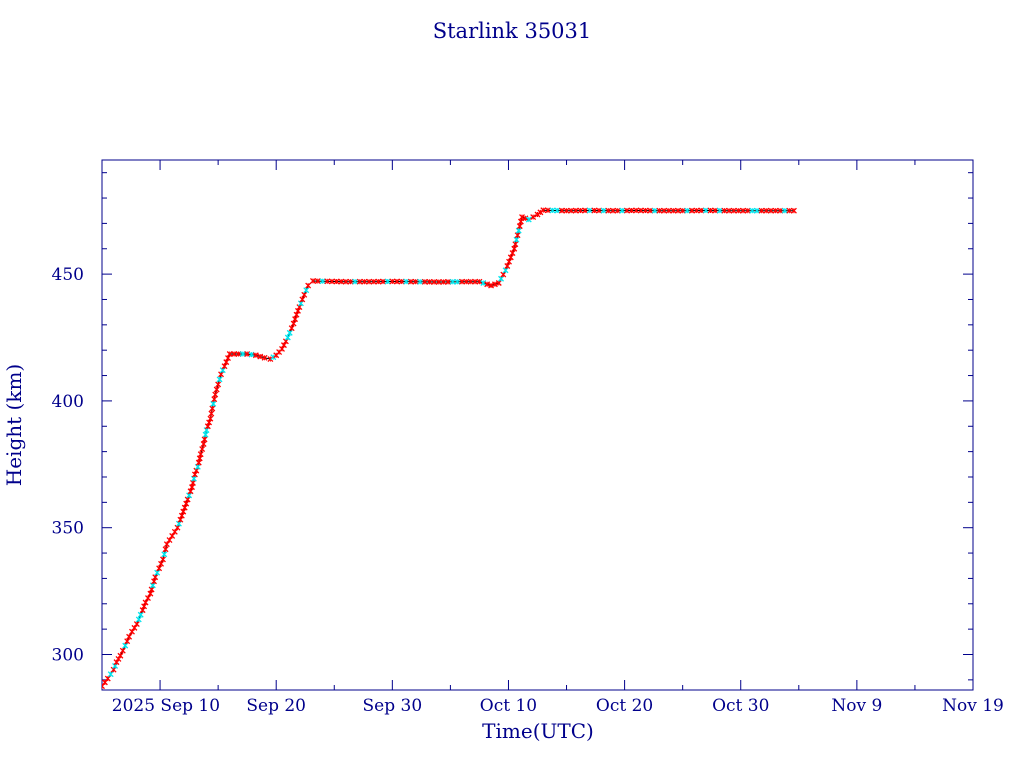 The height and width of the screenshot is (768, 1024). I want to click on y-tick-label: 300, so click(68, 655).